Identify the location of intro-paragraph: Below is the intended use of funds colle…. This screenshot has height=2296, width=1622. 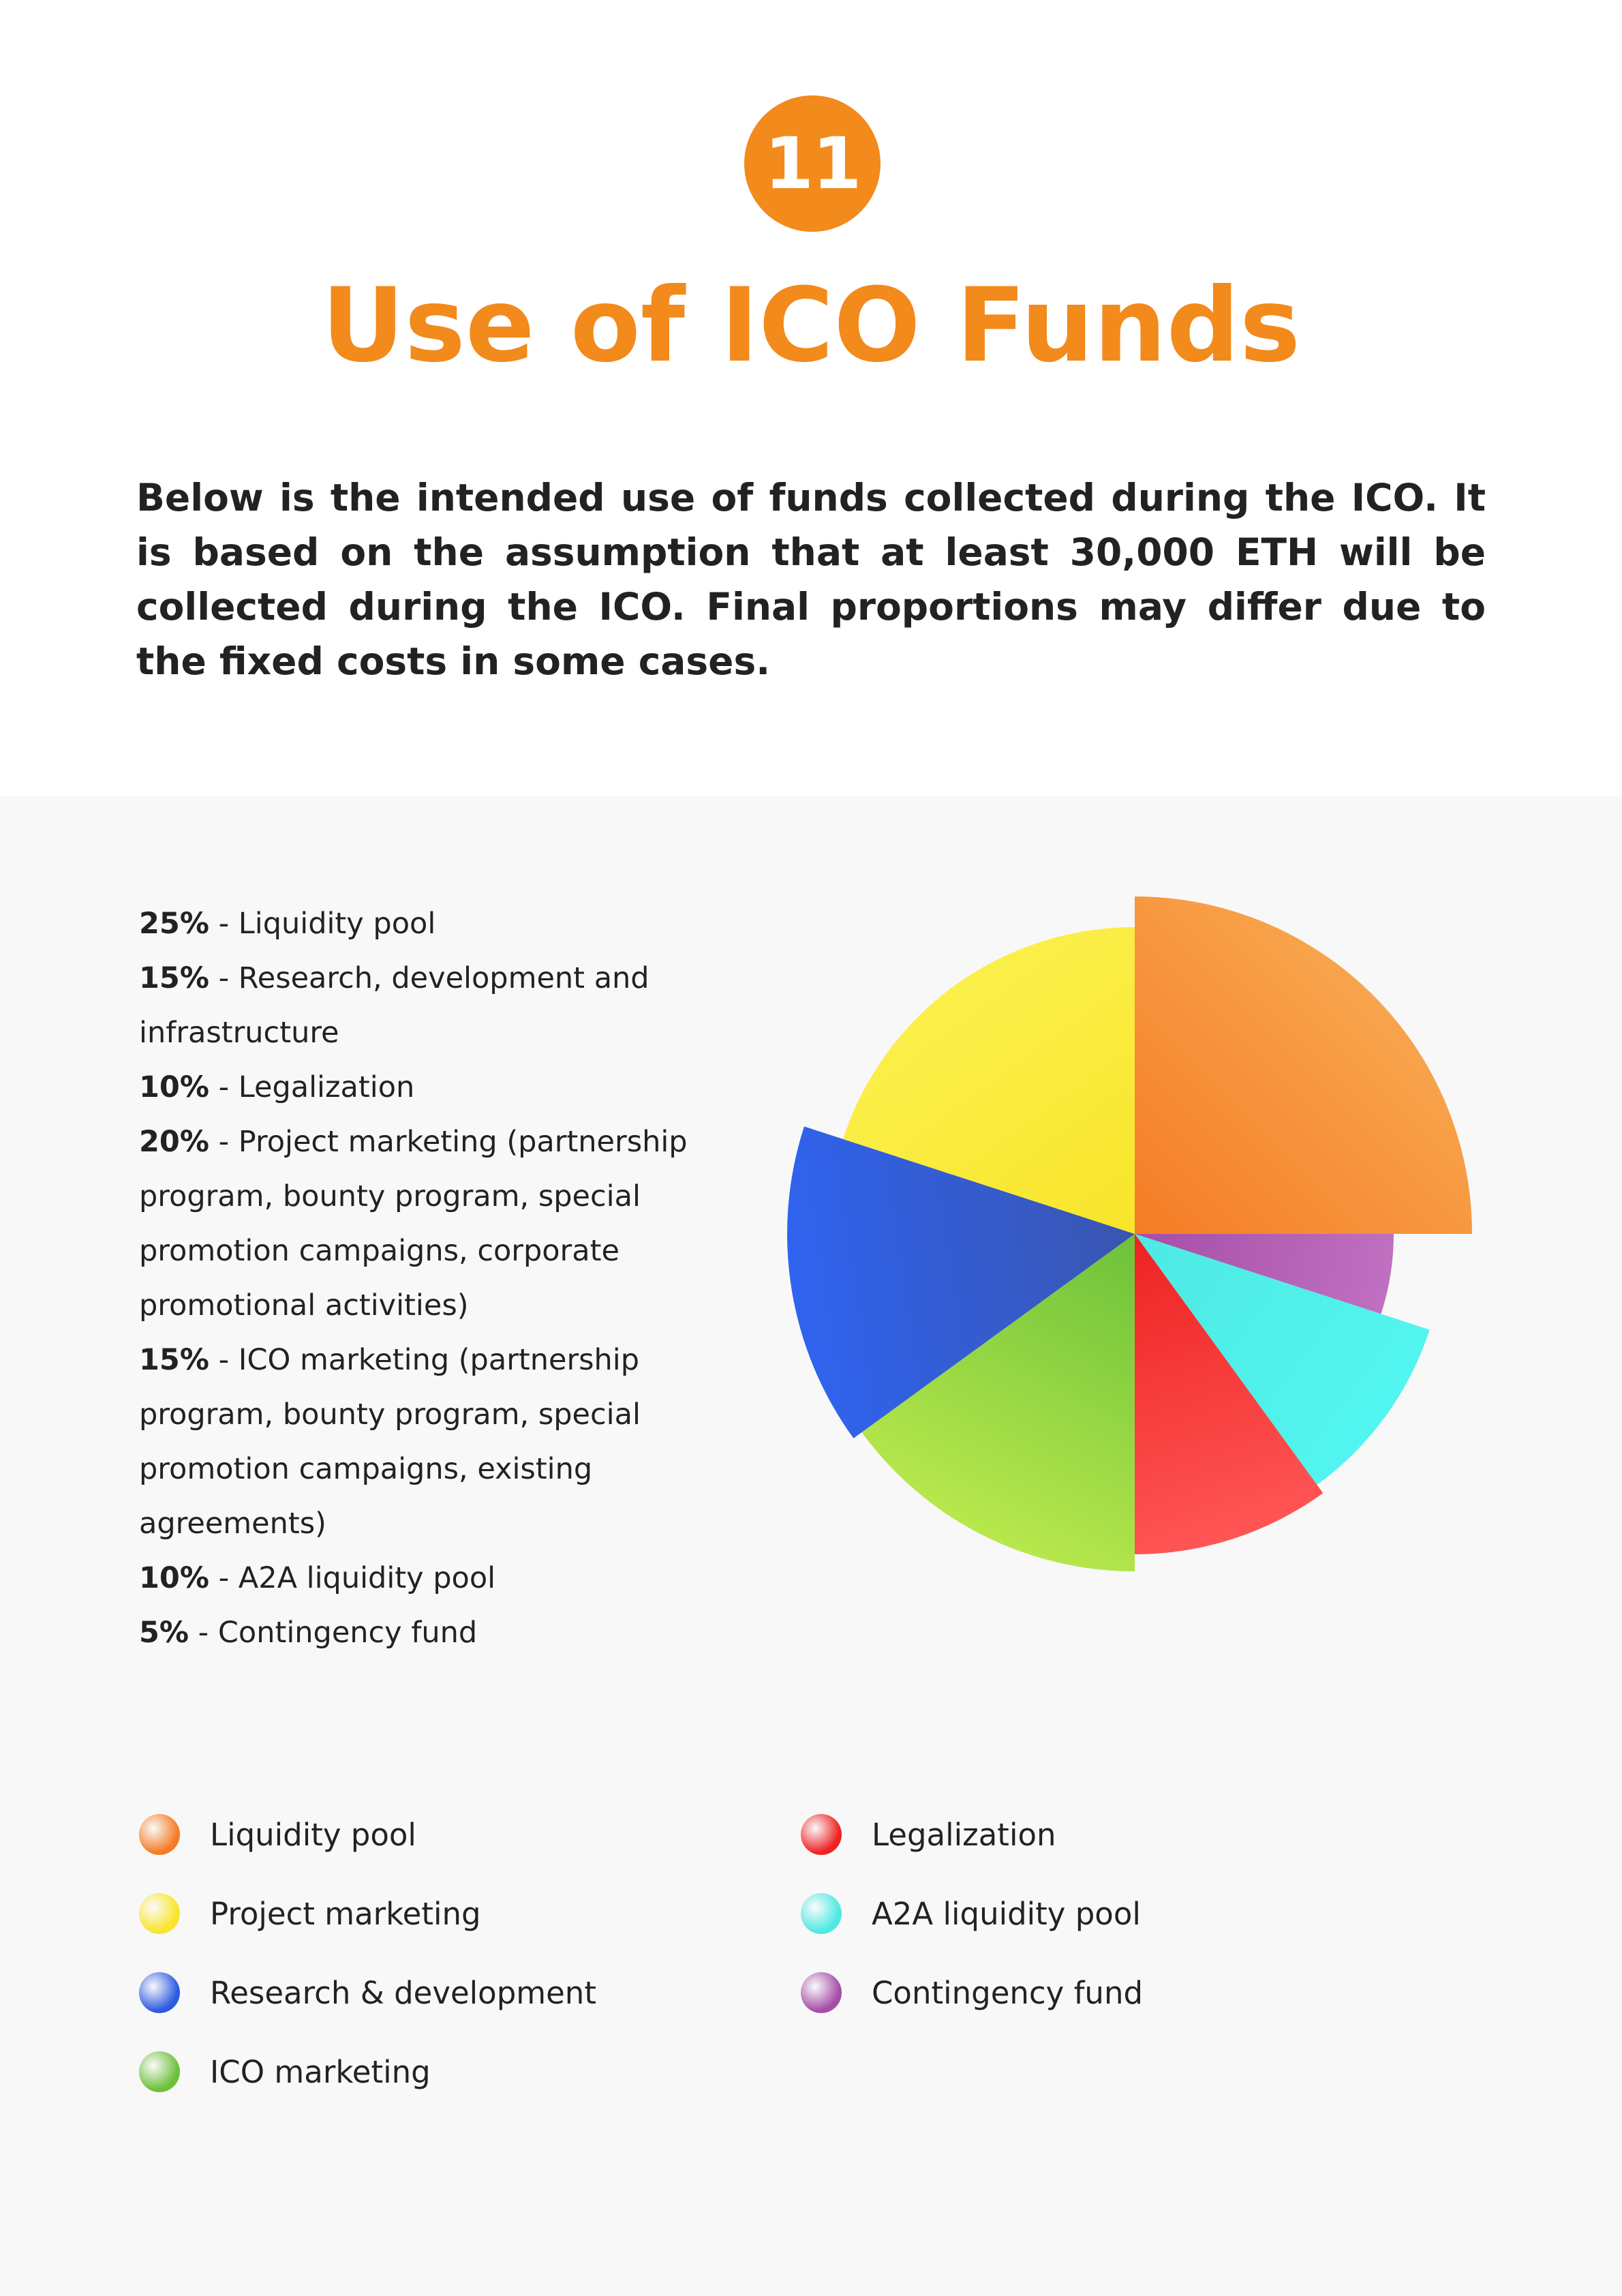
(811, 579).